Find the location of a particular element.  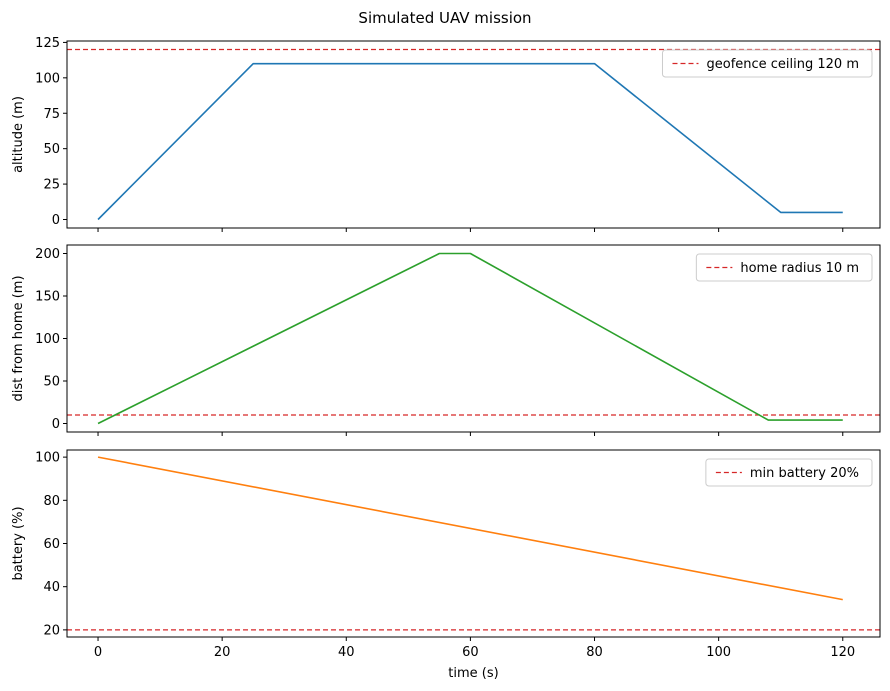

figure-title: Simulated UAV mission is located at coordinates (444, 18).